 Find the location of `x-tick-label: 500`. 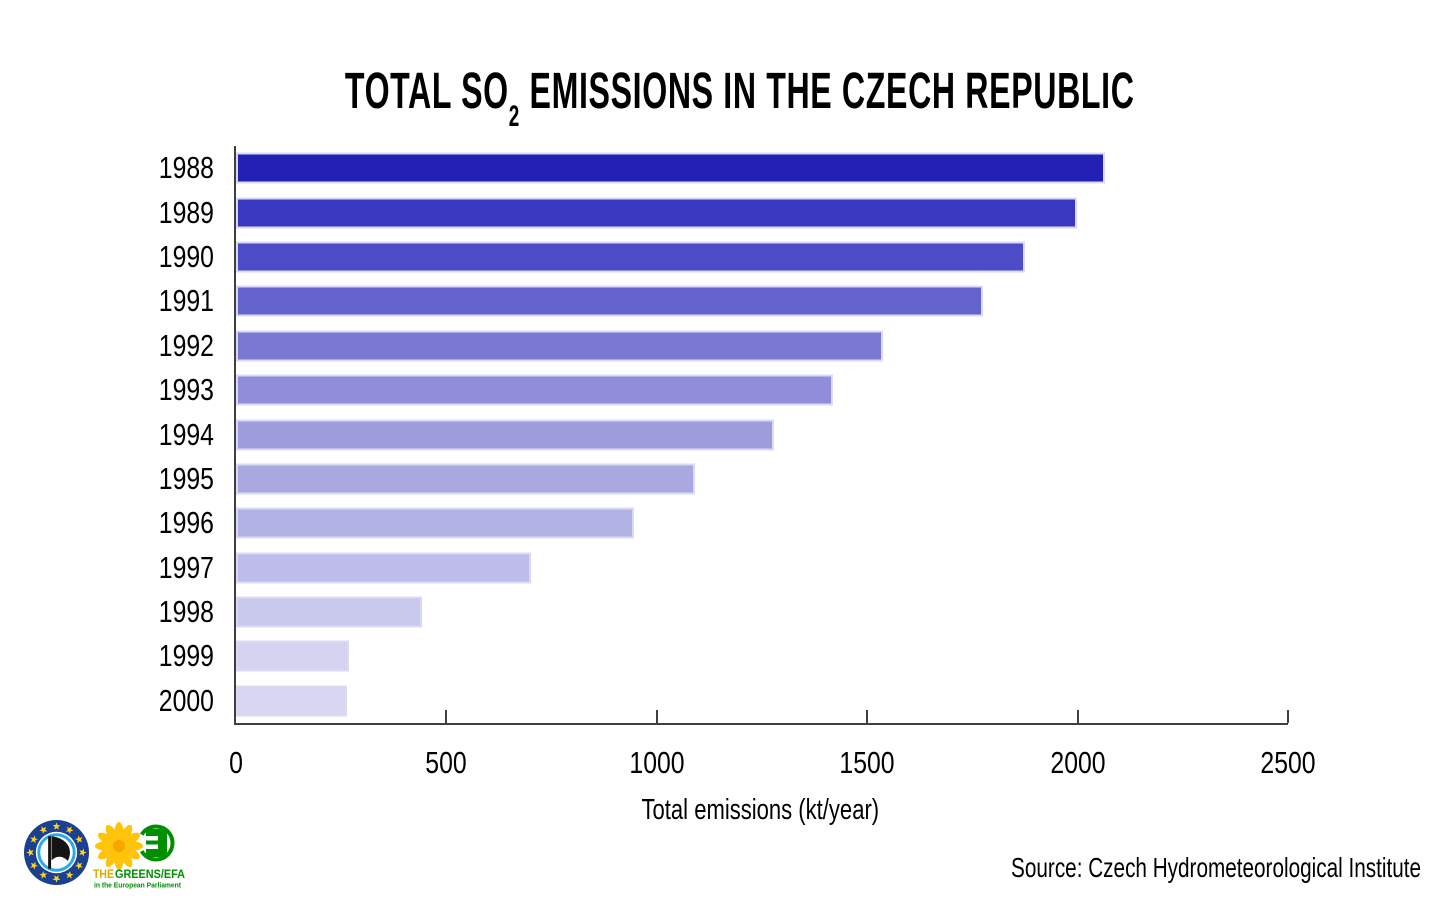

x-tick-label: 500 is located at coordinates (447, 763).